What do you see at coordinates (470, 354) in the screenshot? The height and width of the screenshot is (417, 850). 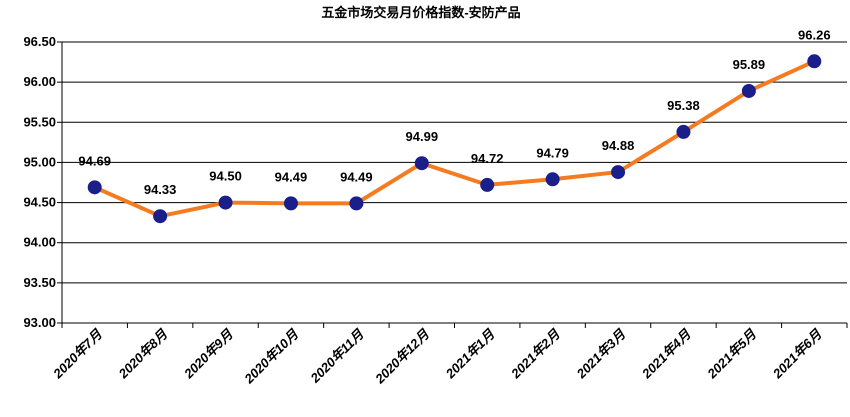 I see `x-tick-label: 2021年1月` at bounding box center [470, 354].